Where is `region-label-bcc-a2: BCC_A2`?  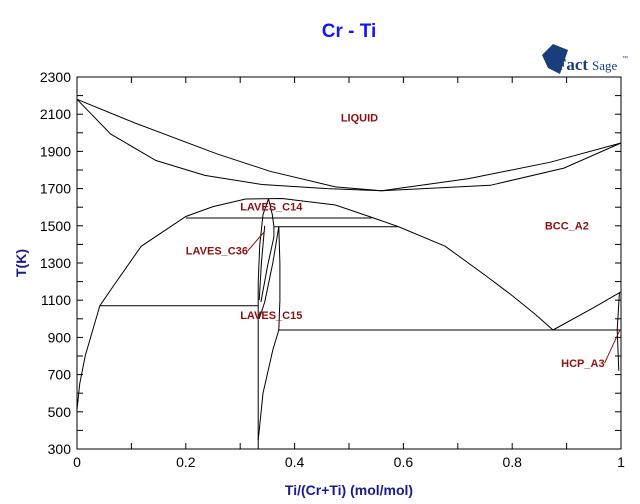 region-label-bcc-a2: BCC_A2 is located at coordinates (567, 227).